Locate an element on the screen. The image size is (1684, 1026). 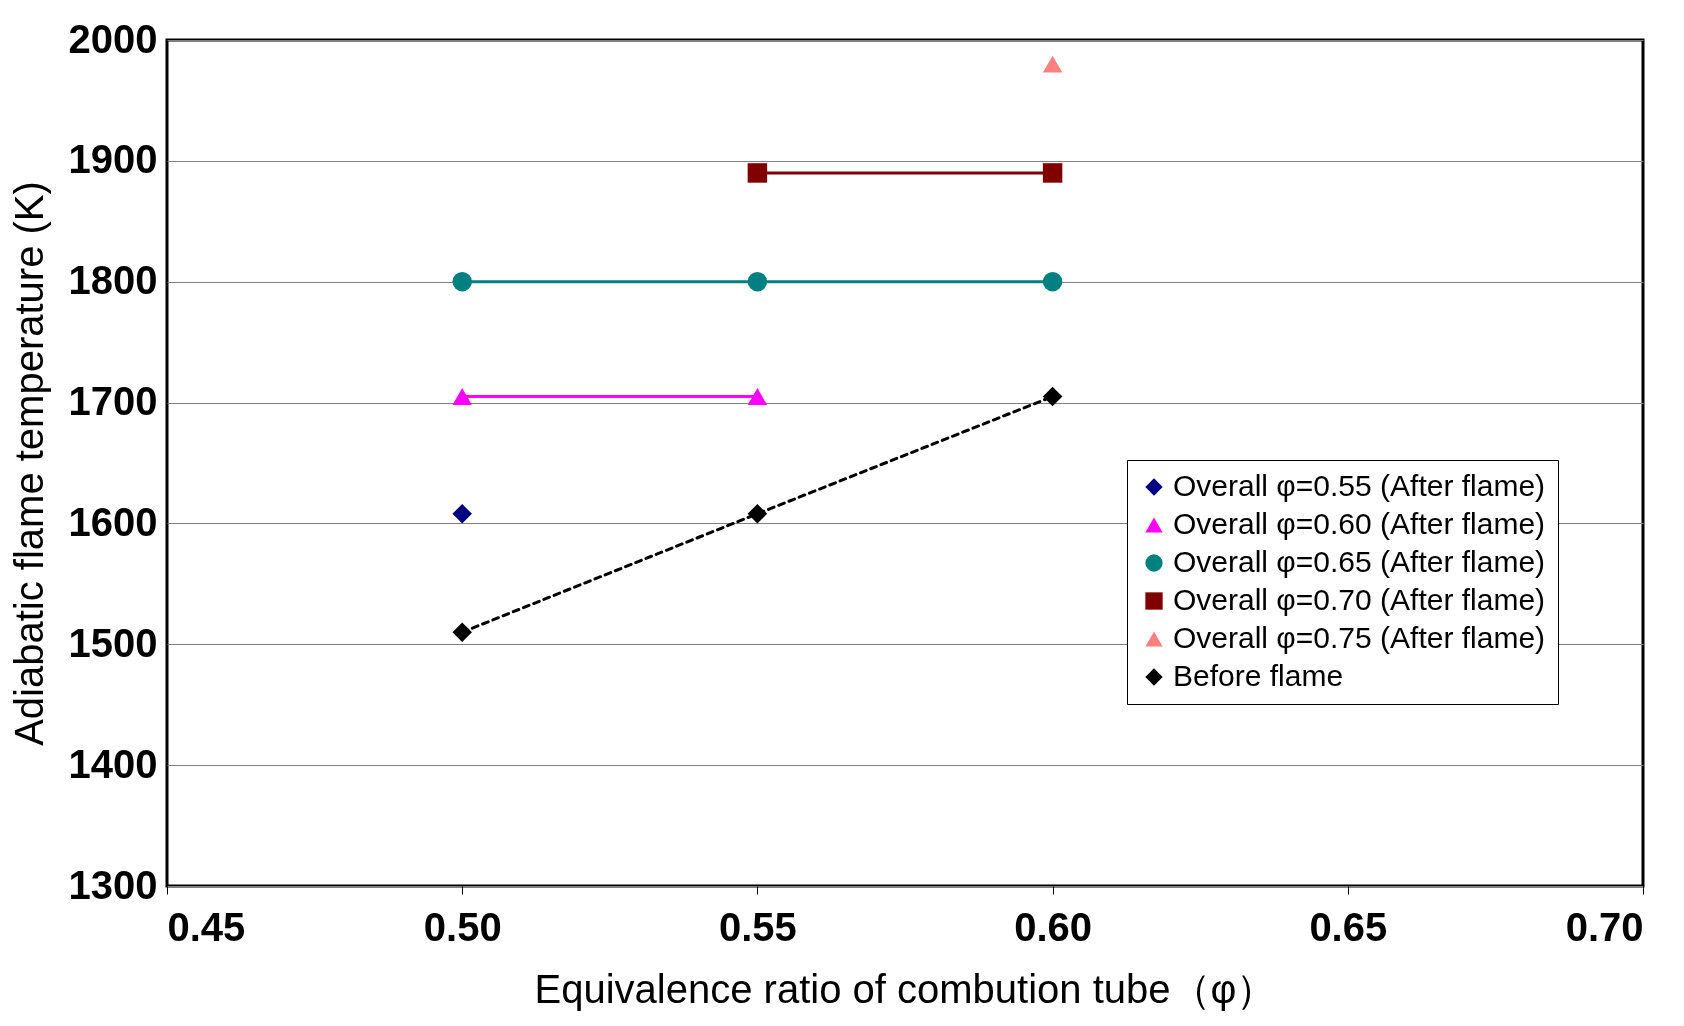
legend-label: Overall φ=0.55 (After flame) is located at coordinates (1359, 485).